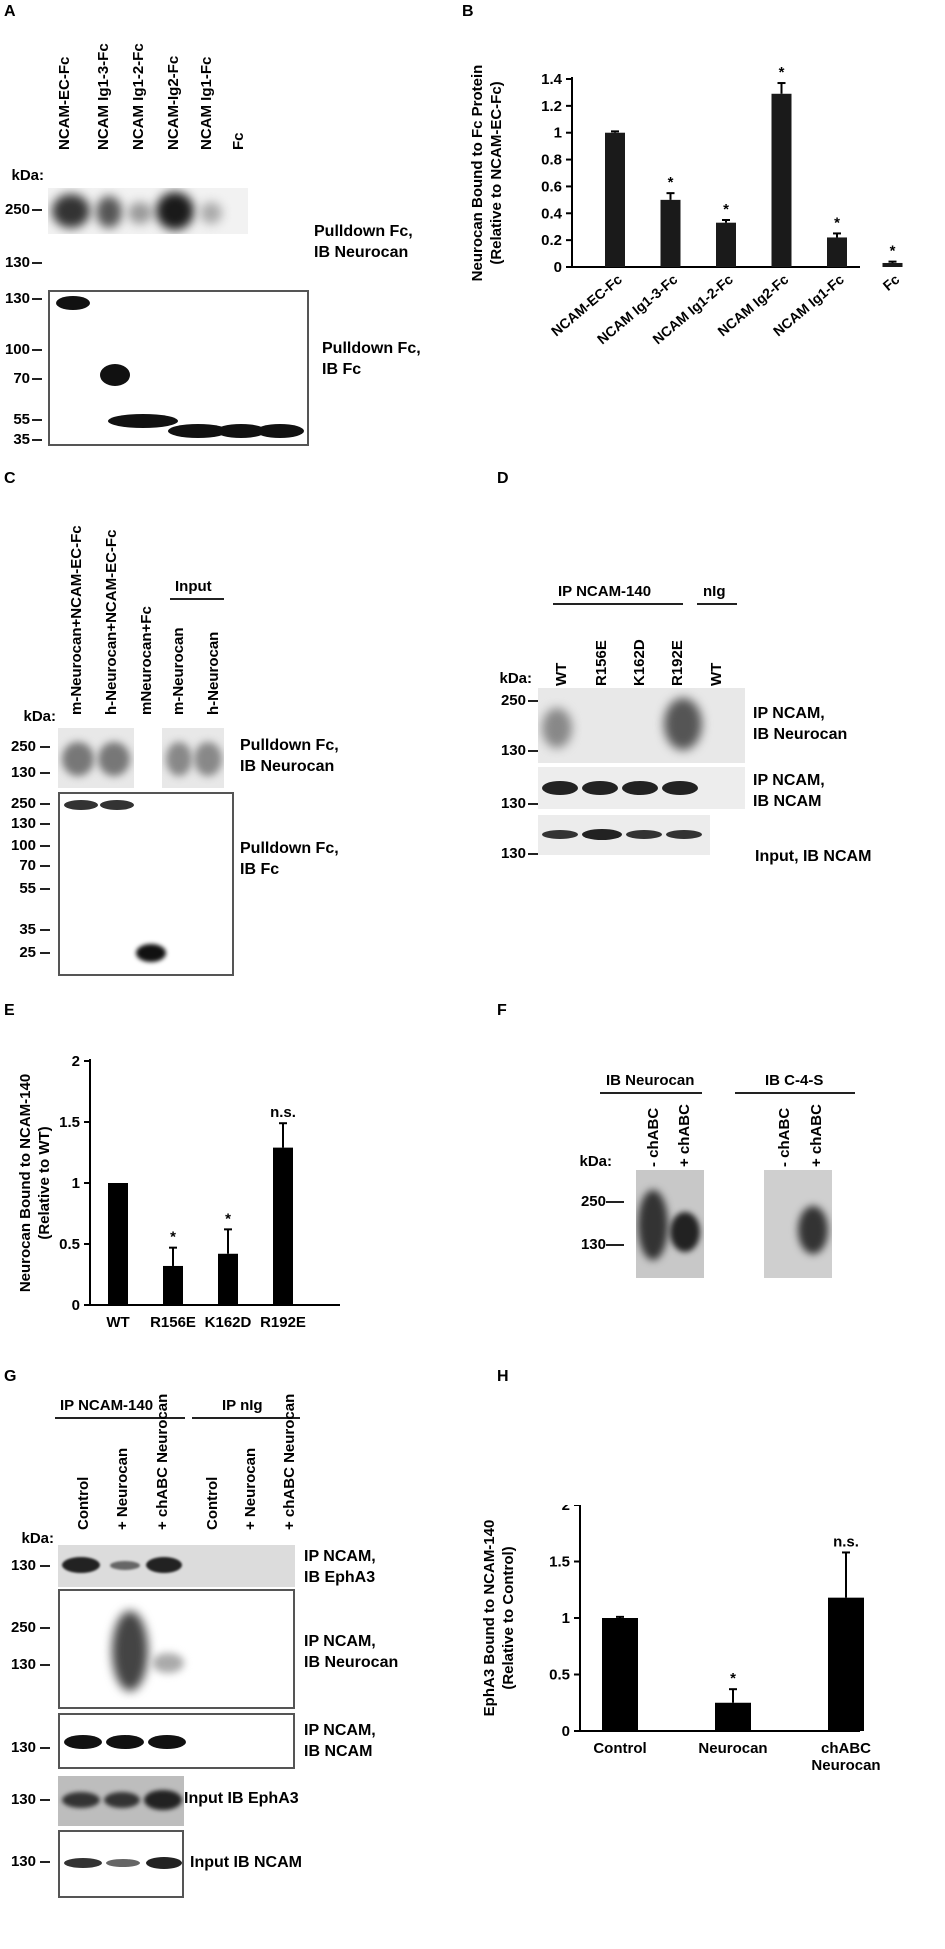 The width and height of the screenshot is (945, 1949). What do you see at coordinates (684, 1135) in the screenshot?
I see `lane-label: + chABC` at bounding box center [684, 1135].